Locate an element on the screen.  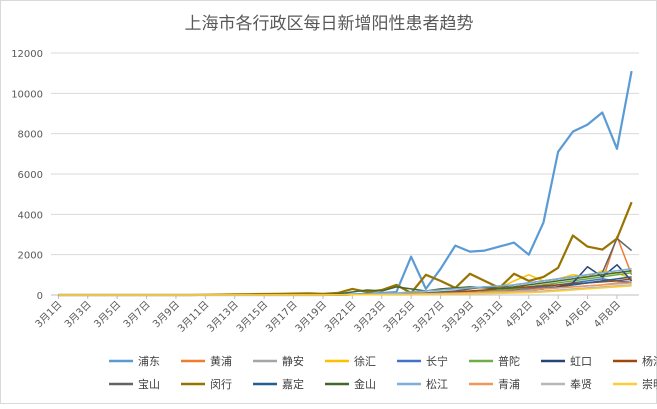
y-tick-label: 4000 is located at coordinates (30, 215).